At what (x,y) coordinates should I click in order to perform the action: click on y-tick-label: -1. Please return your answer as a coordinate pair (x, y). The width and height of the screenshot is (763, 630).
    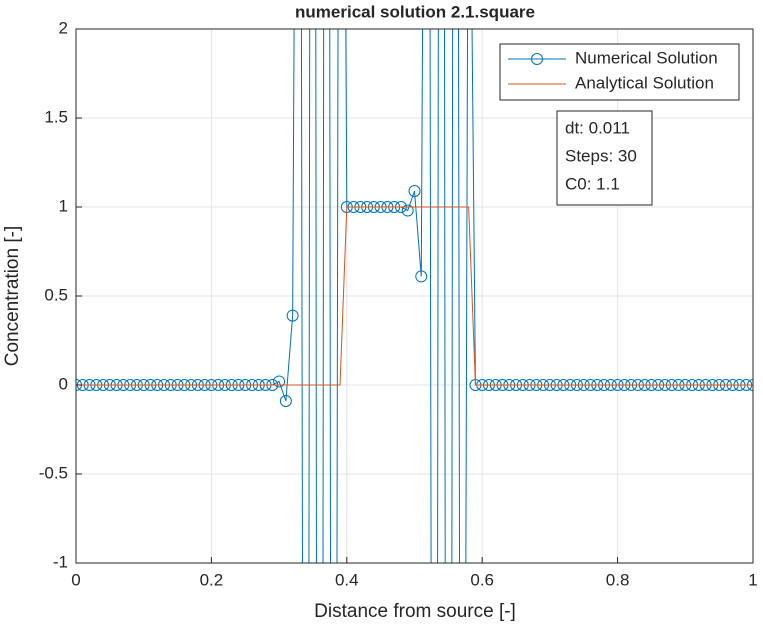
    Looking at the image, I should click on (60, 561).